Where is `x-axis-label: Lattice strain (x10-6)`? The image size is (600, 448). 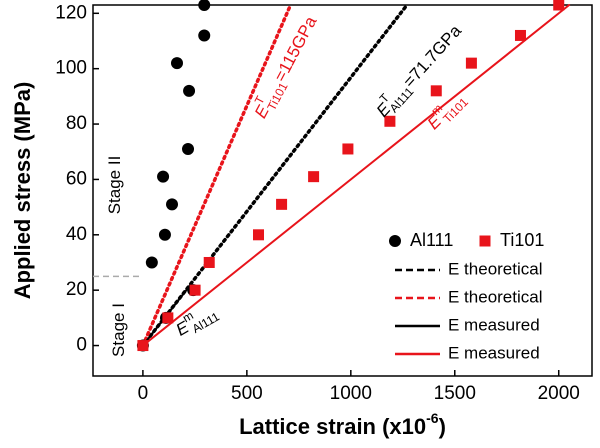
x-axis-label: Lattice strain (x10-6) is located at coordinates (342, 424).